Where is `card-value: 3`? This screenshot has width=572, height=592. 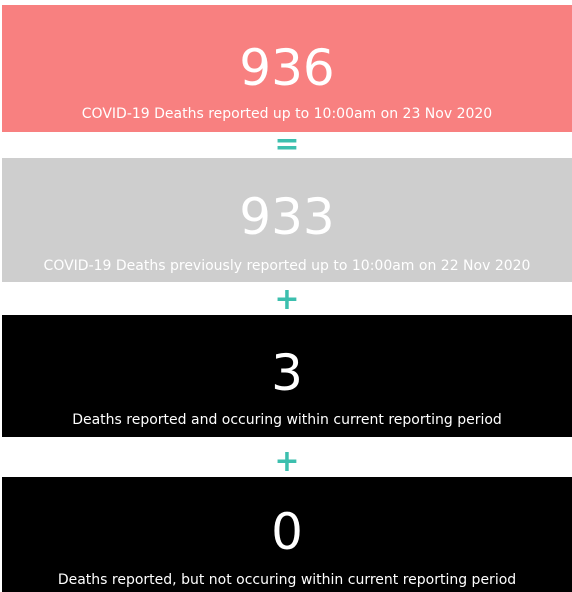
card-value: 3 is located at coordinates (287, 373).